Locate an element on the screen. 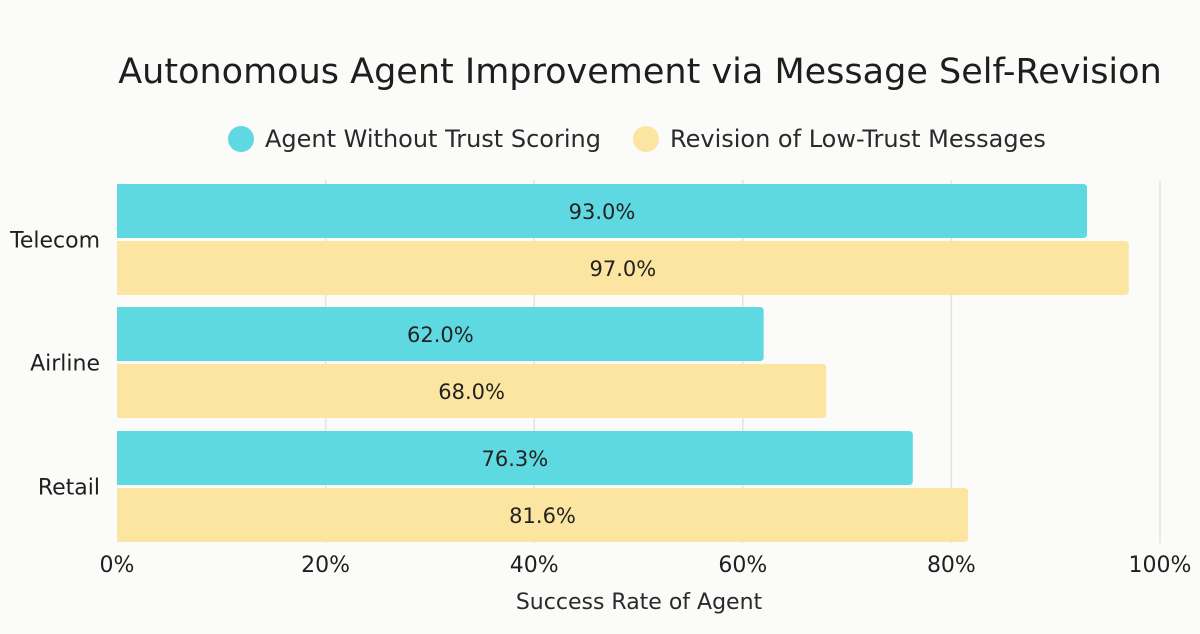  bar-airline-revision-of-low-trust-messages is located at coordinates (472, 391).